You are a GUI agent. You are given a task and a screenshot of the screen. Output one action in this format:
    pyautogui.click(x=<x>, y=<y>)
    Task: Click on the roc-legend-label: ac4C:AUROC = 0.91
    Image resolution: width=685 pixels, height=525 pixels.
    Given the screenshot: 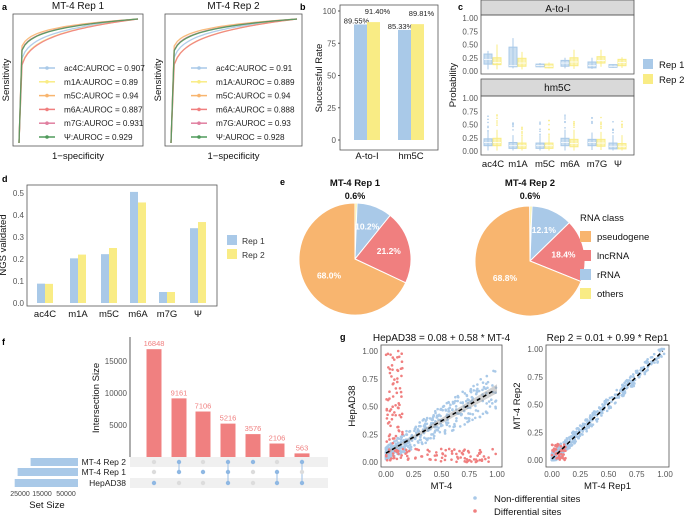 What is the action you would take?
    pyautogui.click(x=254, y=68)
    